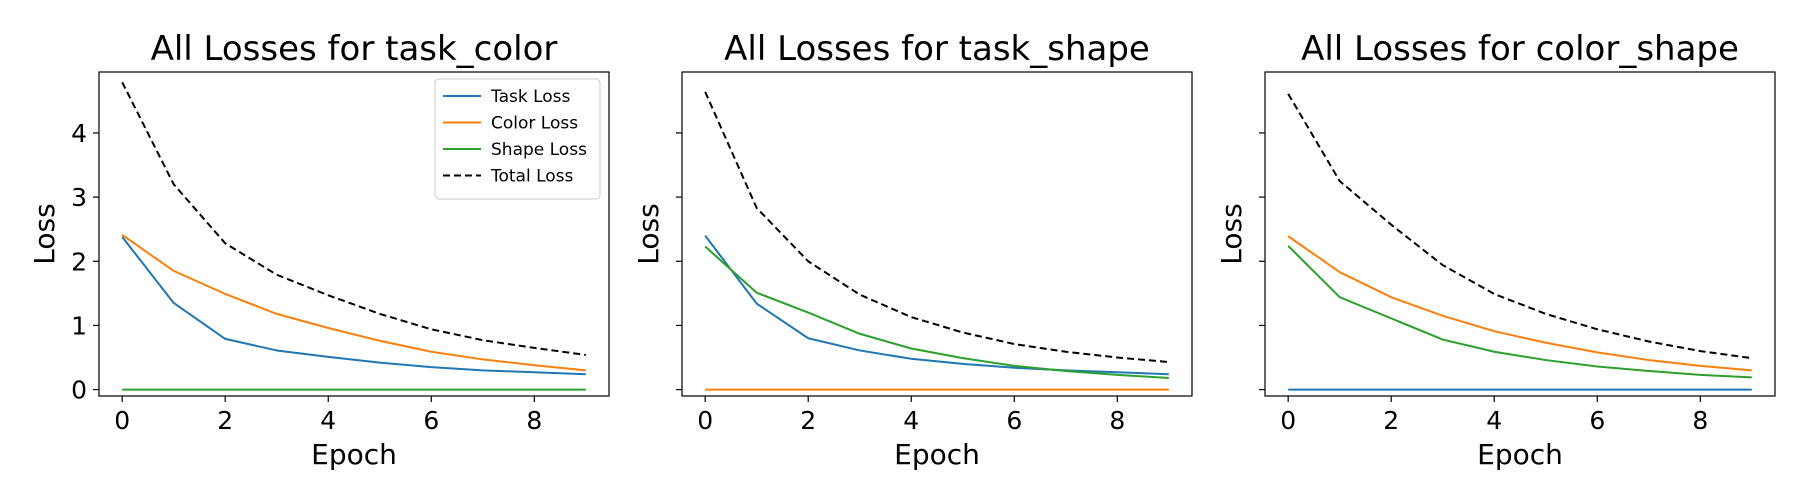  What do you see at coordinates (532, 177) in the screenshot?
I see `legend-label: Total Loss` at bounding box center [532, 177].